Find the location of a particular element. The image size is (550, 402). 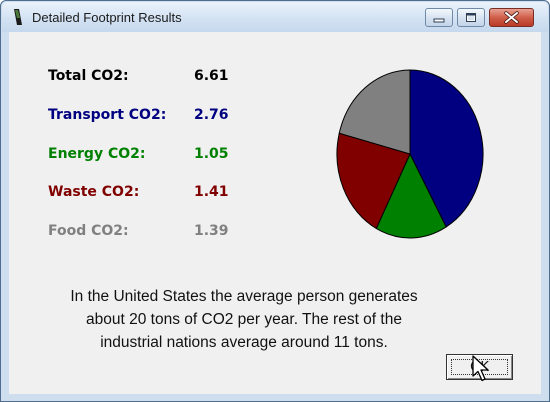

energy-co2-value: 1.05 is located at coordinates (211, 154).